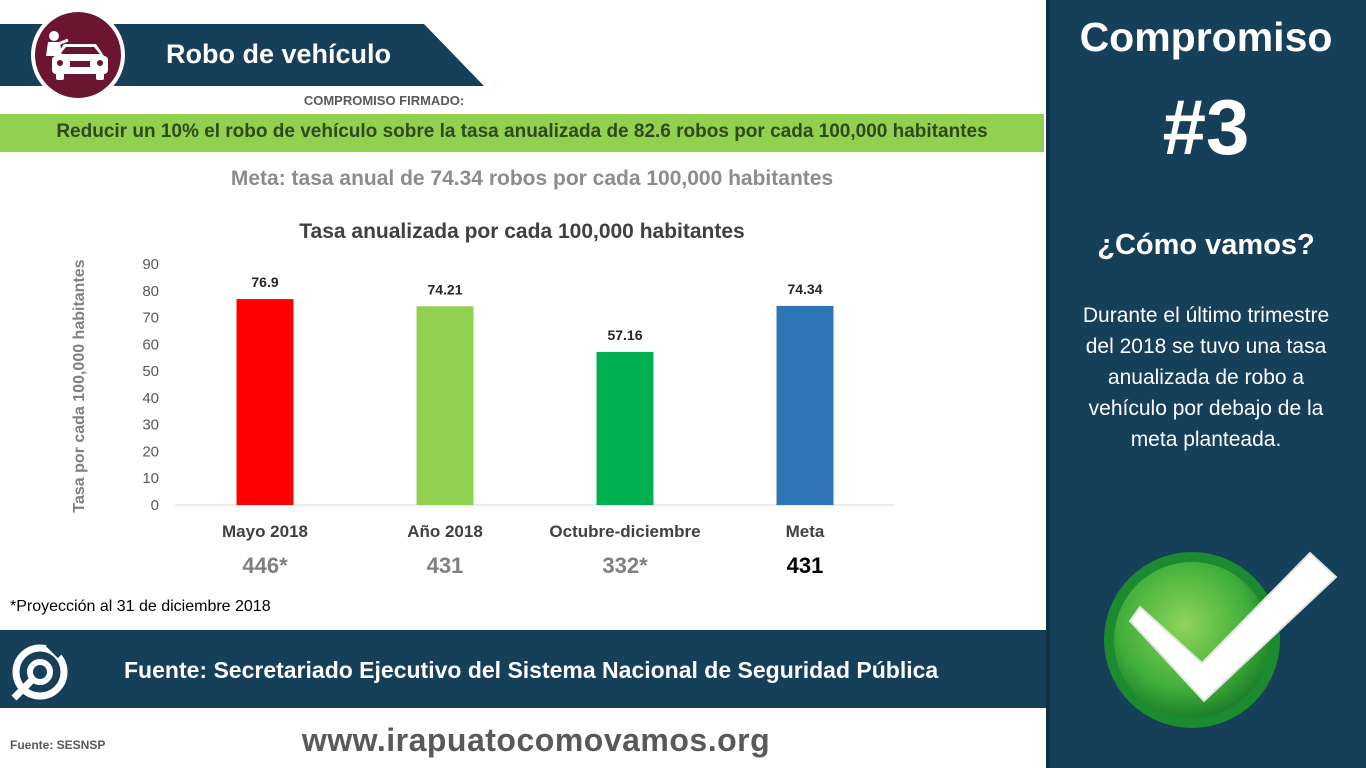 The image size is (1366, 768). Describe the element at coordinates (39, 671) in the screenshot. I see `como-vamos-logo-icon` at that location.